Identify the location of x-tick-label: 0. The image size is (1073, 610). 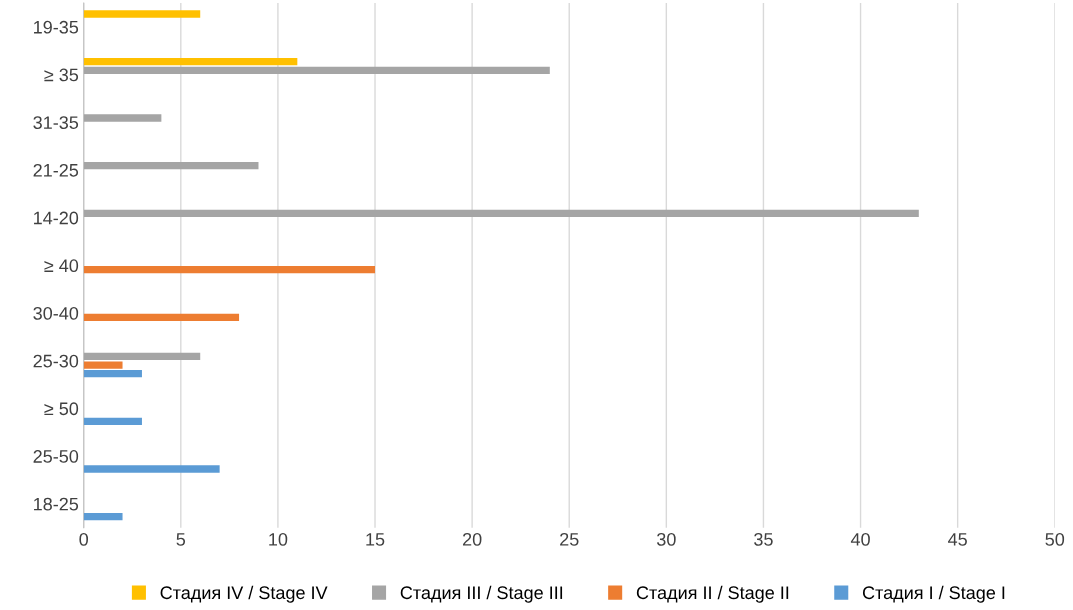
(84, 539).